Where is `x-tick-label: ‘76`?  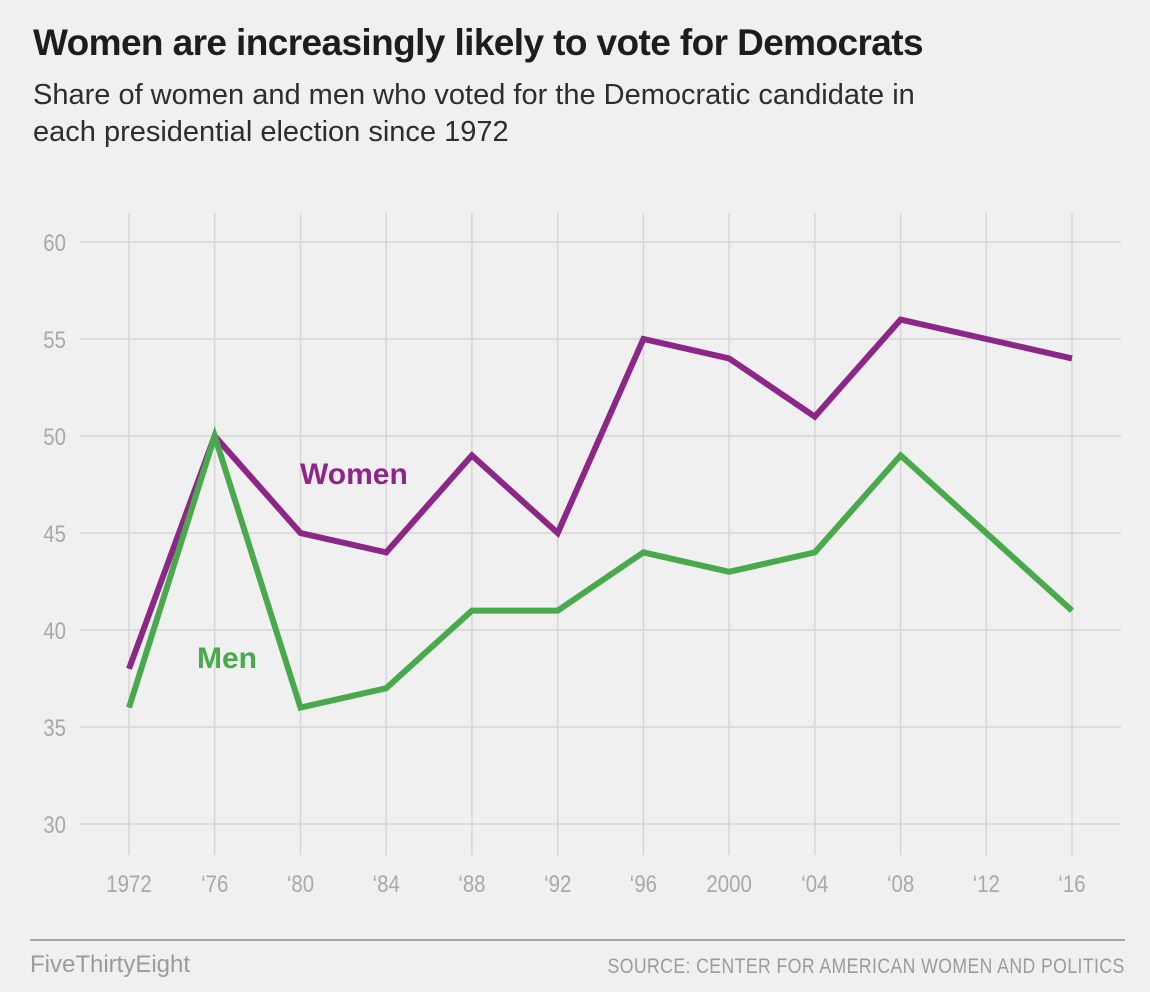 x-tick-label: ‘76 is located at coordinates (214, 884).